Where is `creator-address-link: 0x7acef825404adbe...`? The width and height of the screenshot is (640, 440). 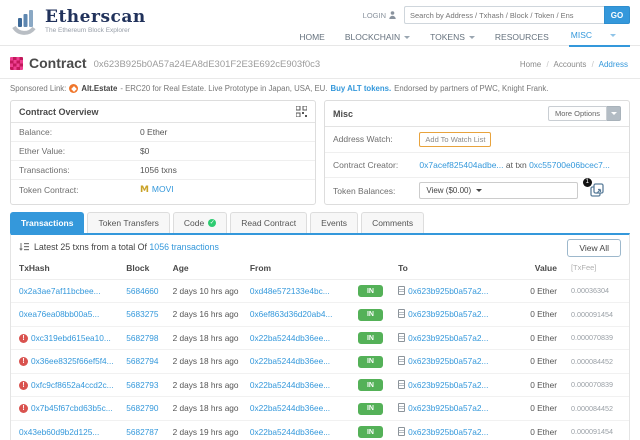 creator-address-link: 0x7acef825404adbe... is located at coordinates (461, 164).